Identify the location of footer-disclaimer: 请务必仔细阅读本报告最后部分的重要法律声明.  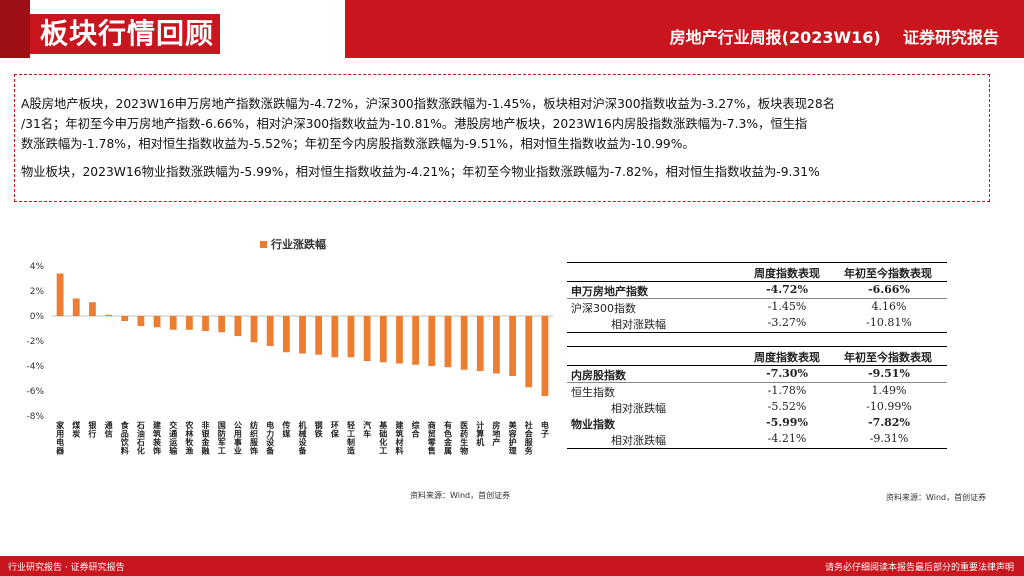
(919, 568).